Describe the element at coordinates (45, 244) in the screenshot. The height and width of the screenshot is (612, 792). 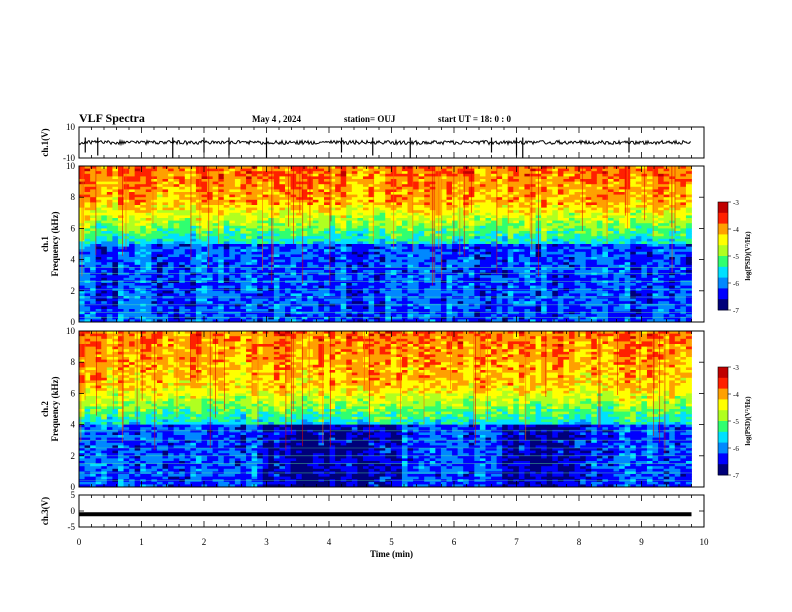
I see `y-axis-label: ch.1` at that location.